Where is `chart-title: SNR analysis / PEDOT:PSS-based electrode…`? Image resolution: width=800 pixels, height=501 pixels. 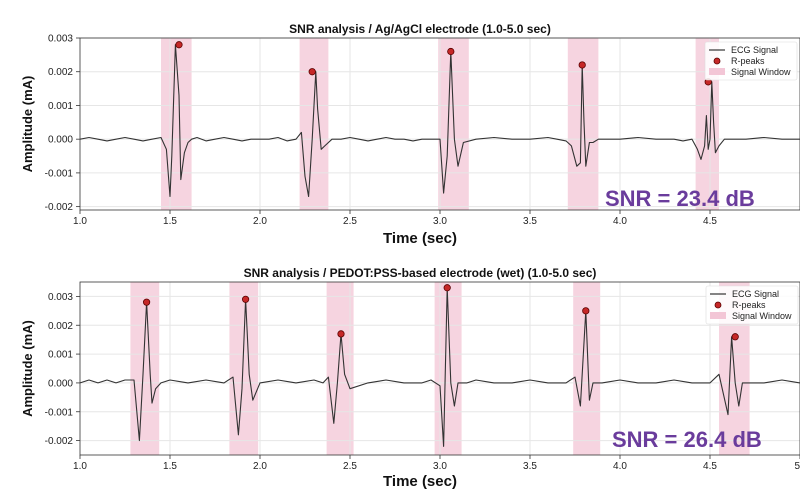
chart-title: SNR analysis / PEDOT:PSS-based electrode… is located at coordinates (420, 273).